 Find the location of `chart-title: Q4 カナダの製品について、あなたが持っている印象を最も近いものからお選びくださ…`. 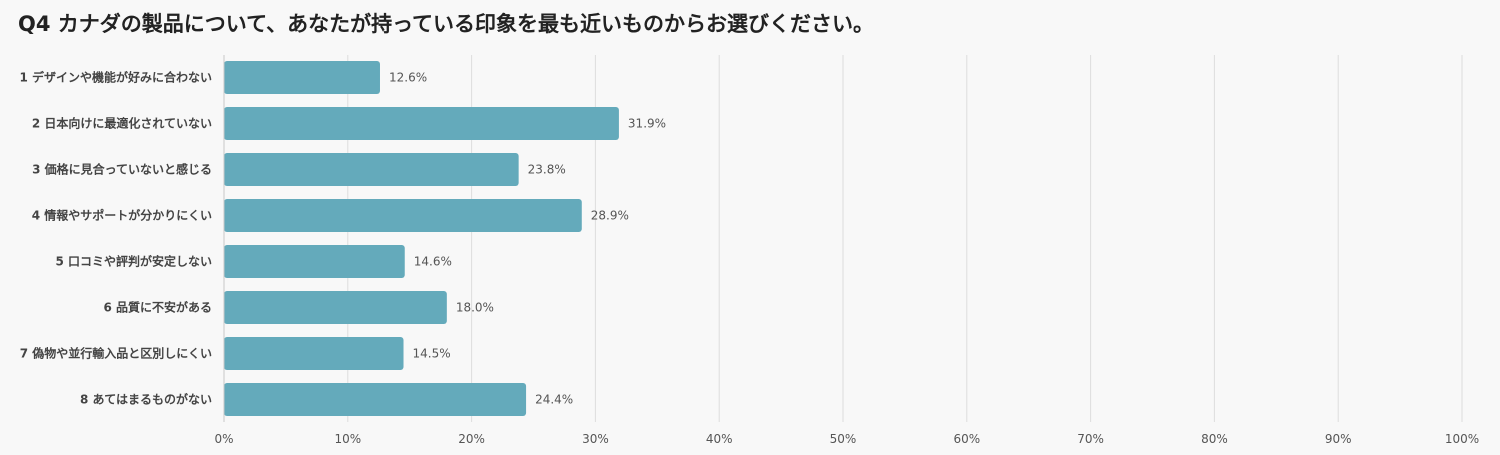

chart-title: Q4 カナダの製品について、あなたが持っている印象を最も近いものからお選びくださ… is located at coordinates (446, 24).